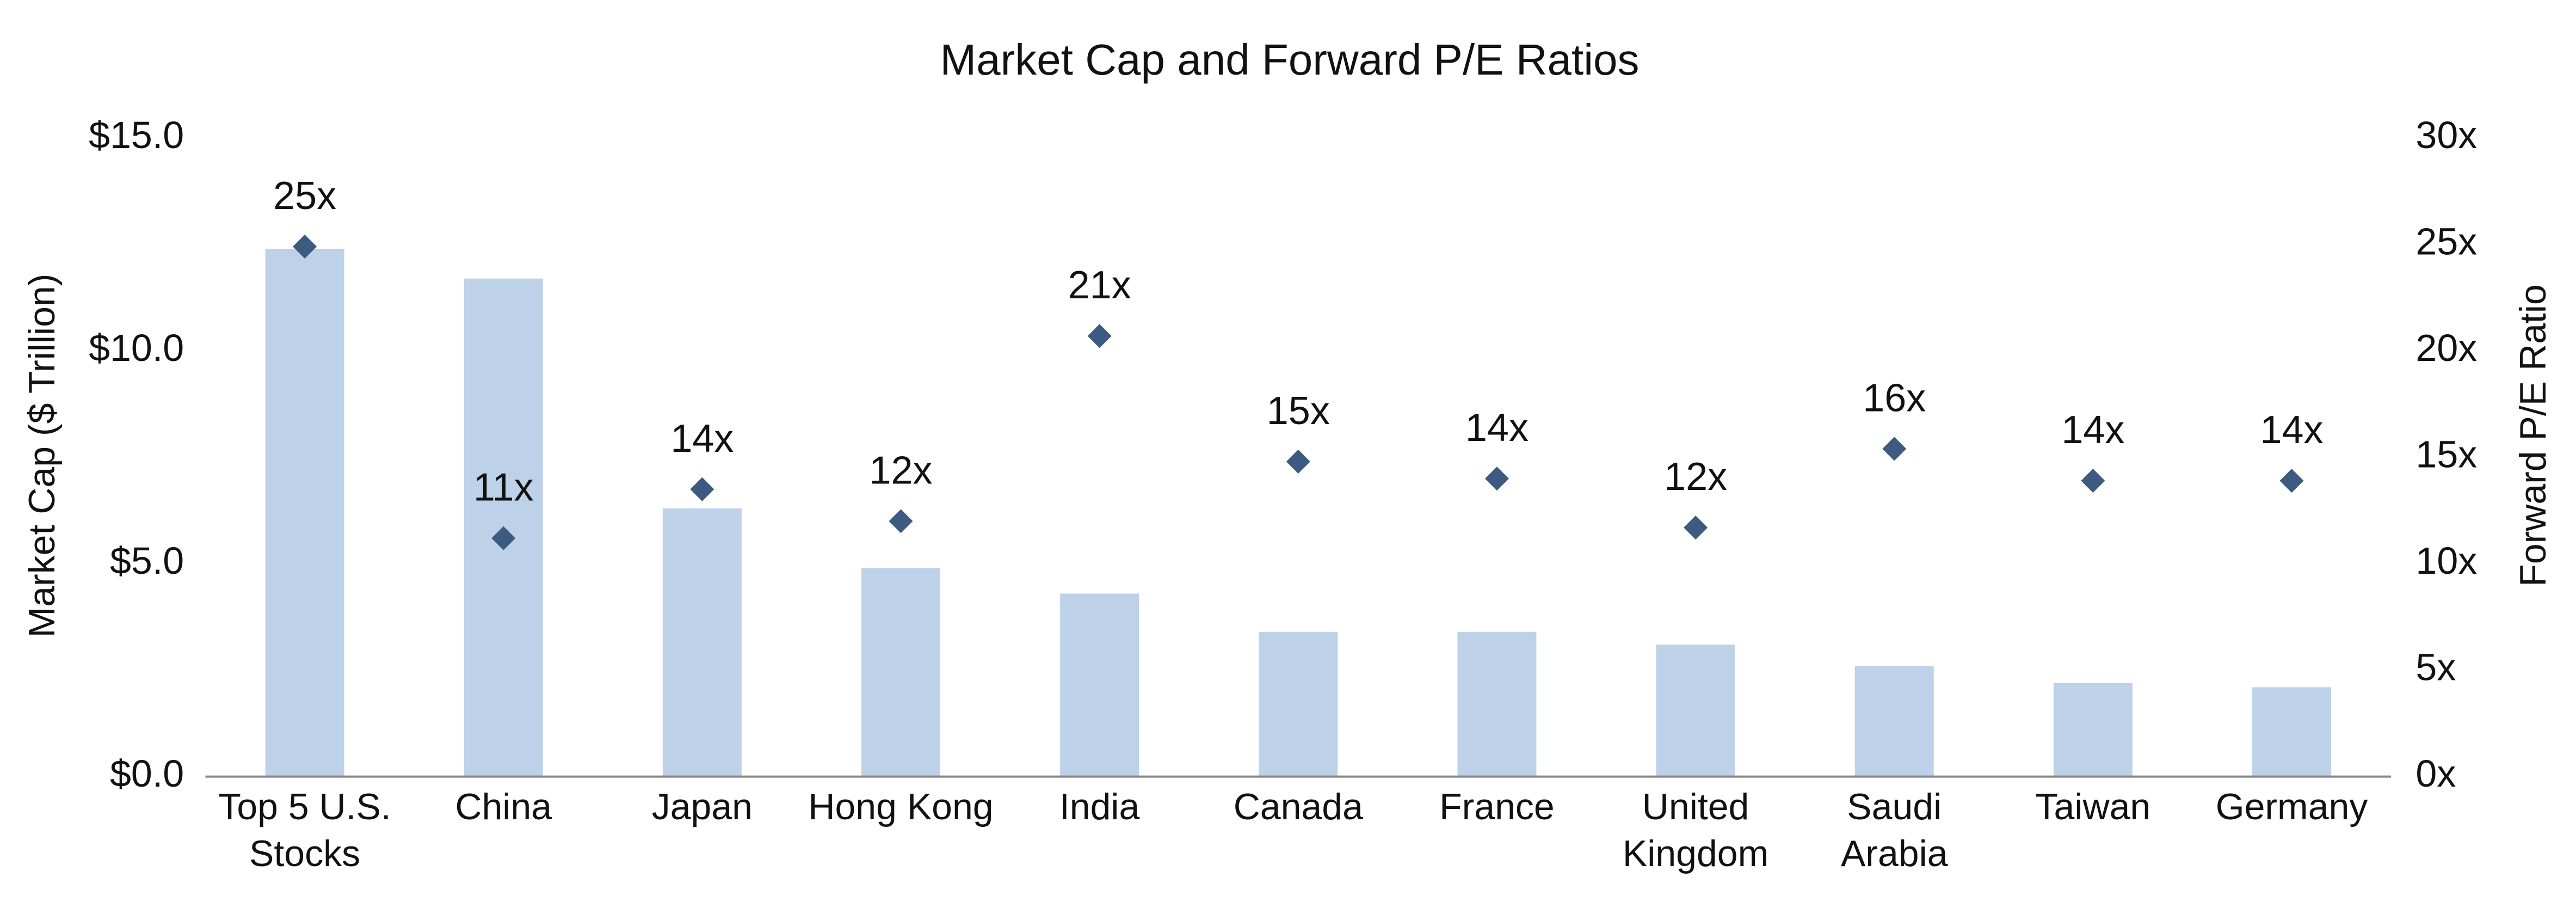  What do you see at coordinates (2533, 435) in the screenshot?
I see `y2-axis-label: Forward P/E Ratio` at bounding box center [2533, 435].